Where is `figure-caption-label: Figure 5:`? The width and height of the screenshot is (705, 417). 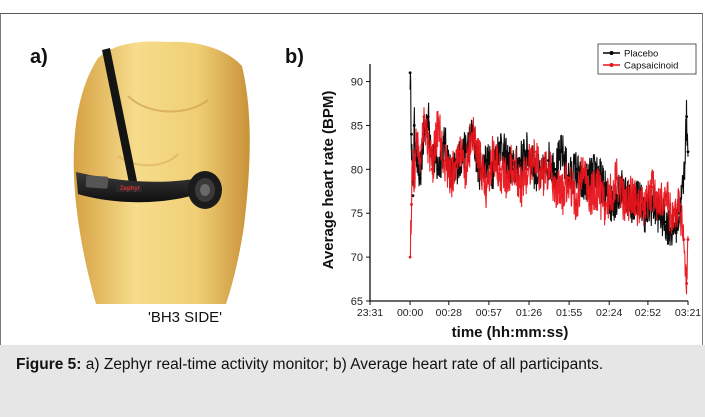 figure-caption-label: Figure 5: is located at coordinates (49, 364).